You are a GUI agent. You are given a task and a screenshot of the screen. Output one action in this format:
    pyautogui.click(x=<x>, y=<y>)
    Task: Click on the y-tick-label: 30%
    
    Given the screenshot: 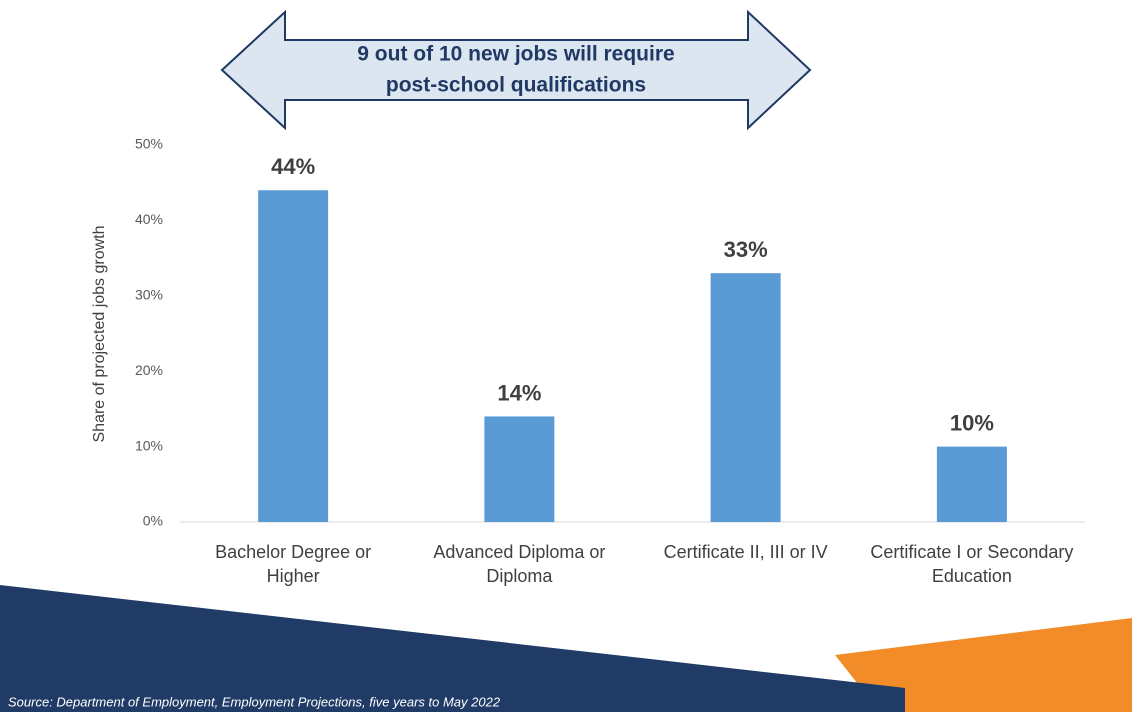 What is the action you would take?
    pyautogui.click(x=149, y=295)
    